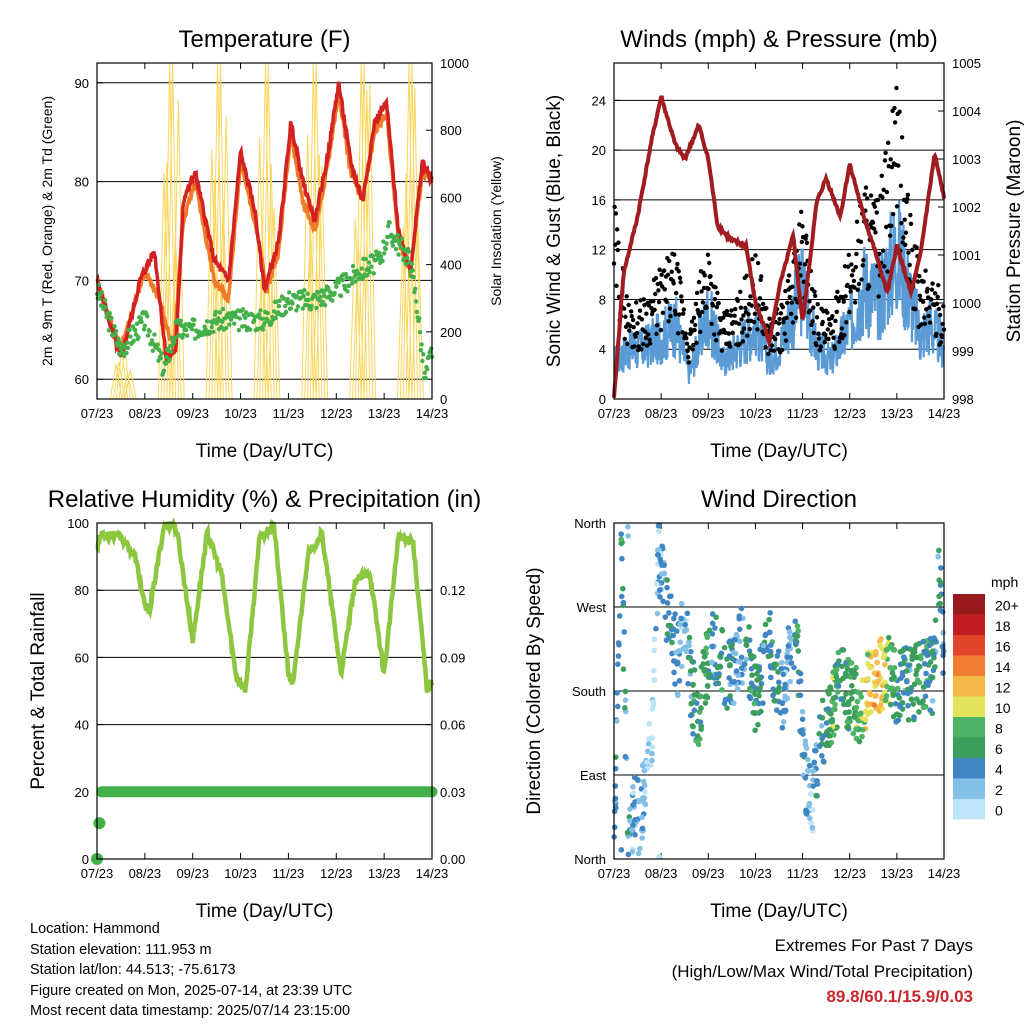  I want to click on colorbar-label: 2, so click(999, 790).